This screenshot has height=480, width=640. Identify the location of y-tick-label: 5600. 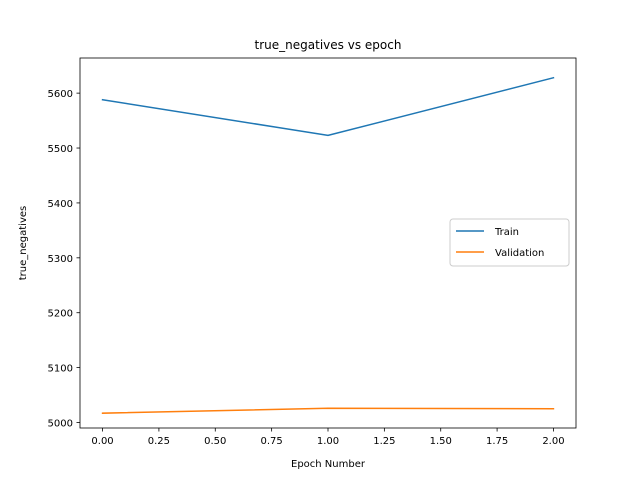
(60, 94).